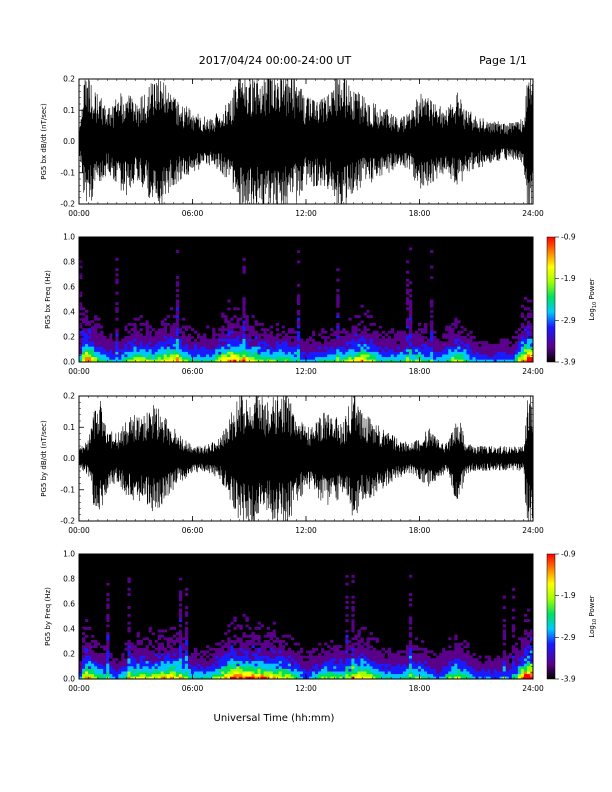  I want to click on colorbar-tick-label: -2.9, so click(568, 320).